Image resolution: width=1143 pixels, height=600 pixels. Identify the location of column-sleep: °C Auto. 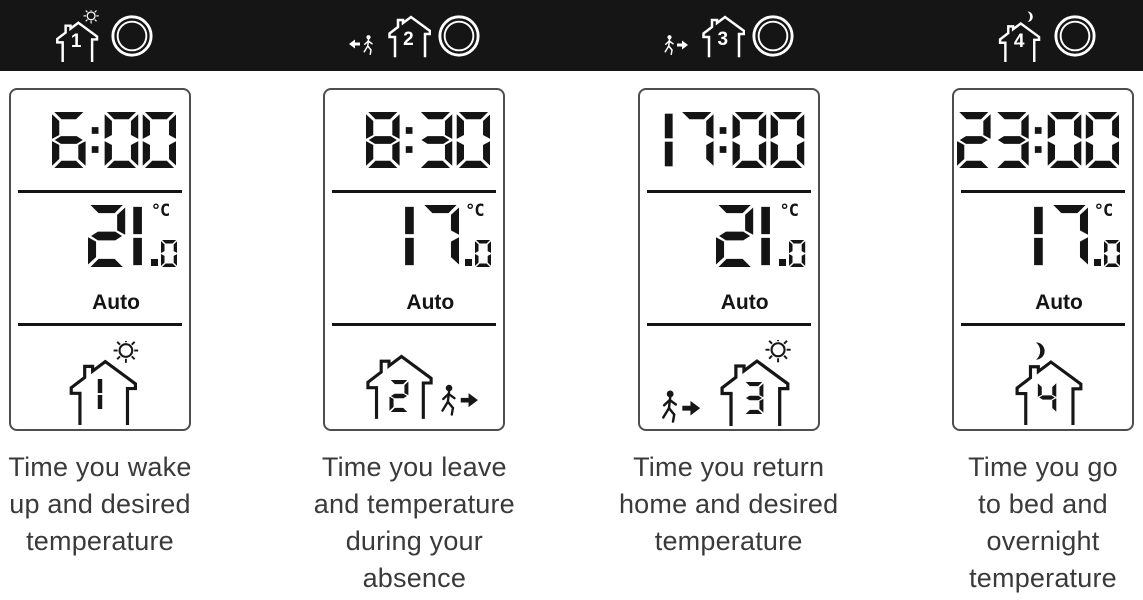
(1043, 342).